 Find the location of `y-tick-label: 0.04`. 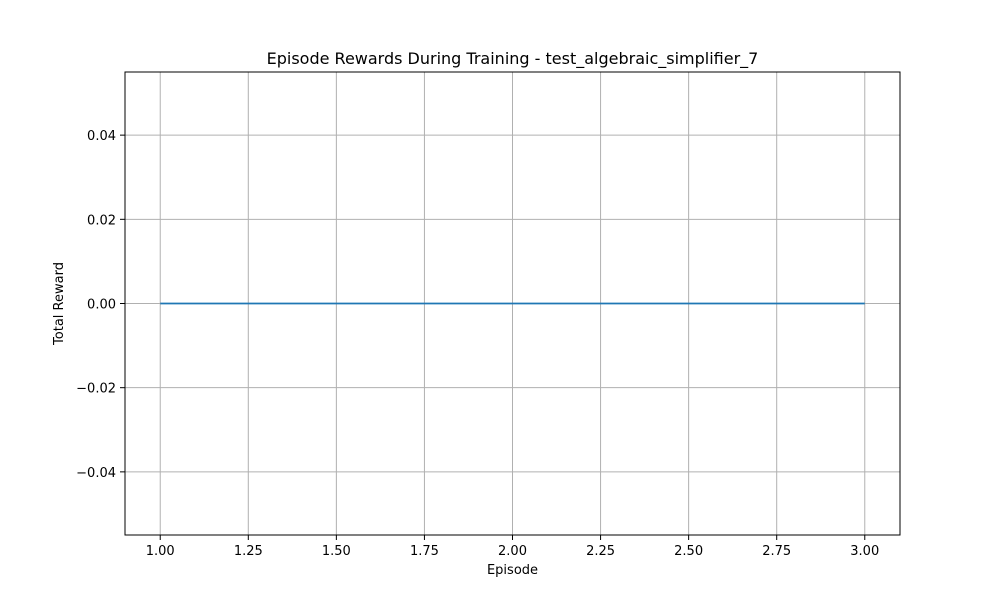

y-tick-label: 0.04 is located at coordinates (101, 136).